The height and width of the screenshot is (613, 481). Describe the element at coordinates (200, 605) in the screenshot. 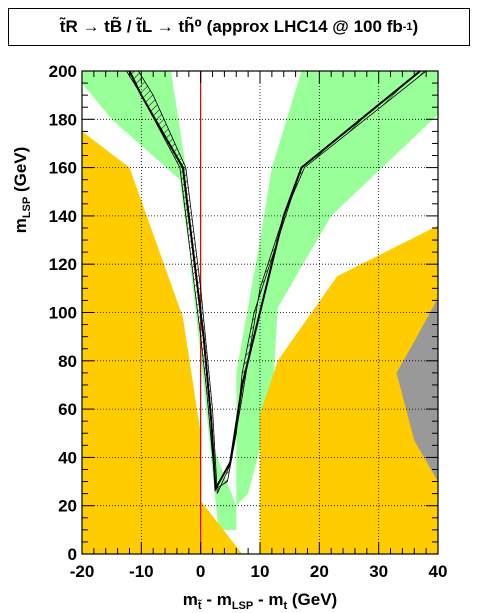

I see `x-axis-label-sub1: t̃` at that location.